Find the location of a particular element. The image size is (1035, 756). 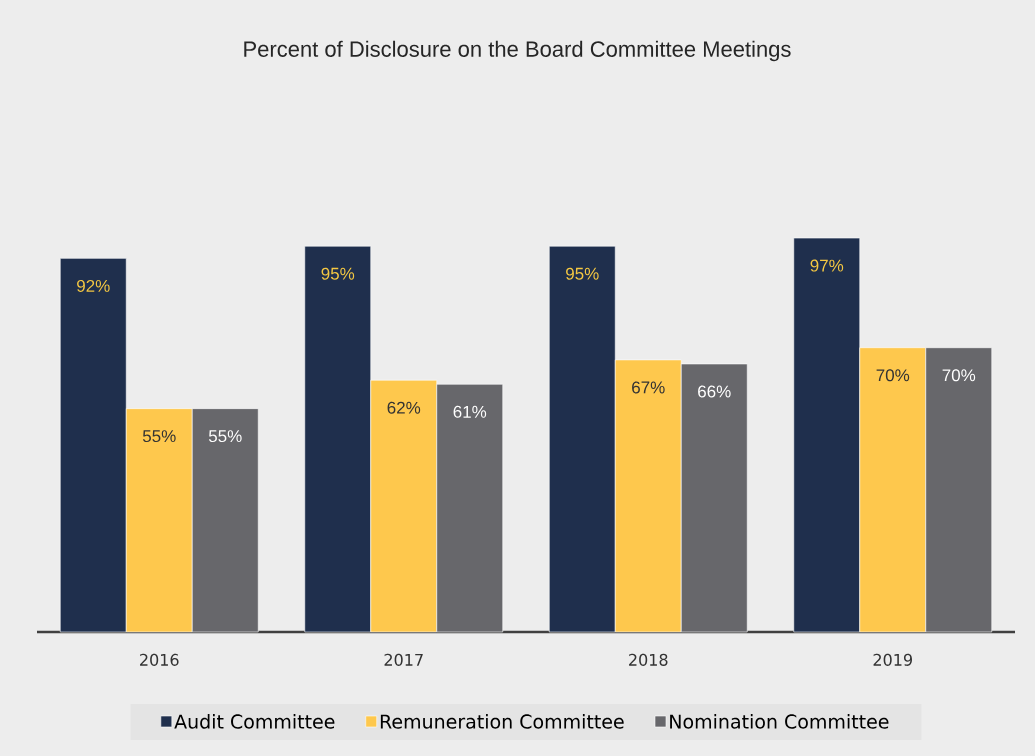

data-label: 62% is located at coordinates (404, 407).